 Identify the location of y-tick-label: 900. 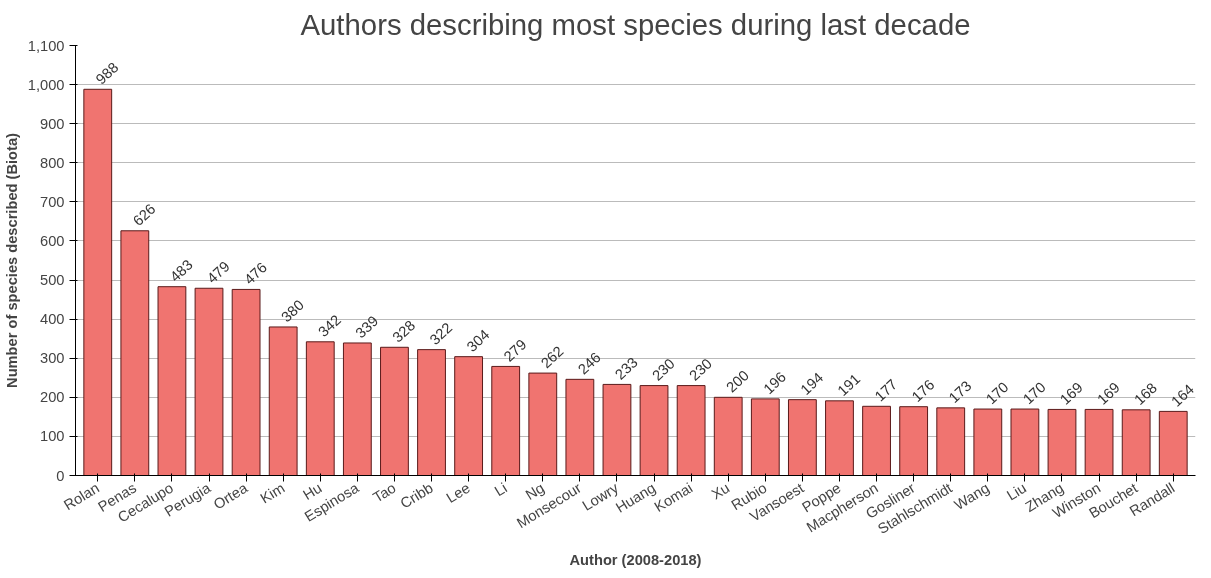
(52, 123).